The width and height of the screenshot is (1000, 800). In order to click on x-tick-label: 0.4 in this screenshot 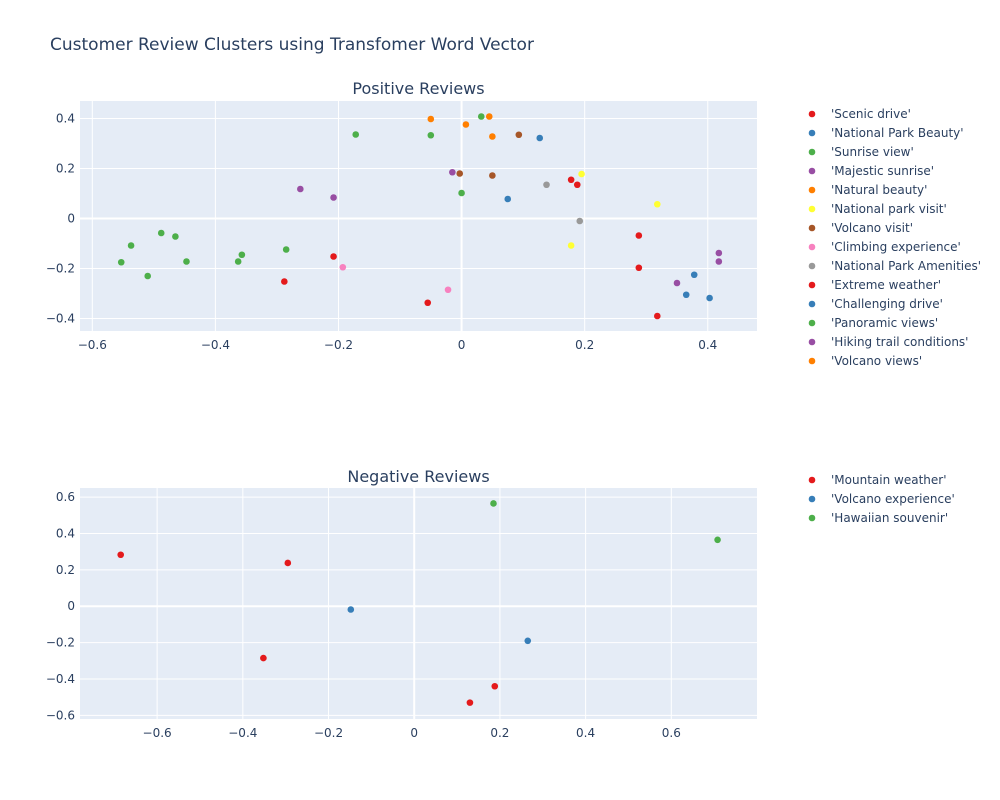, I will do `click(585, 733)`.